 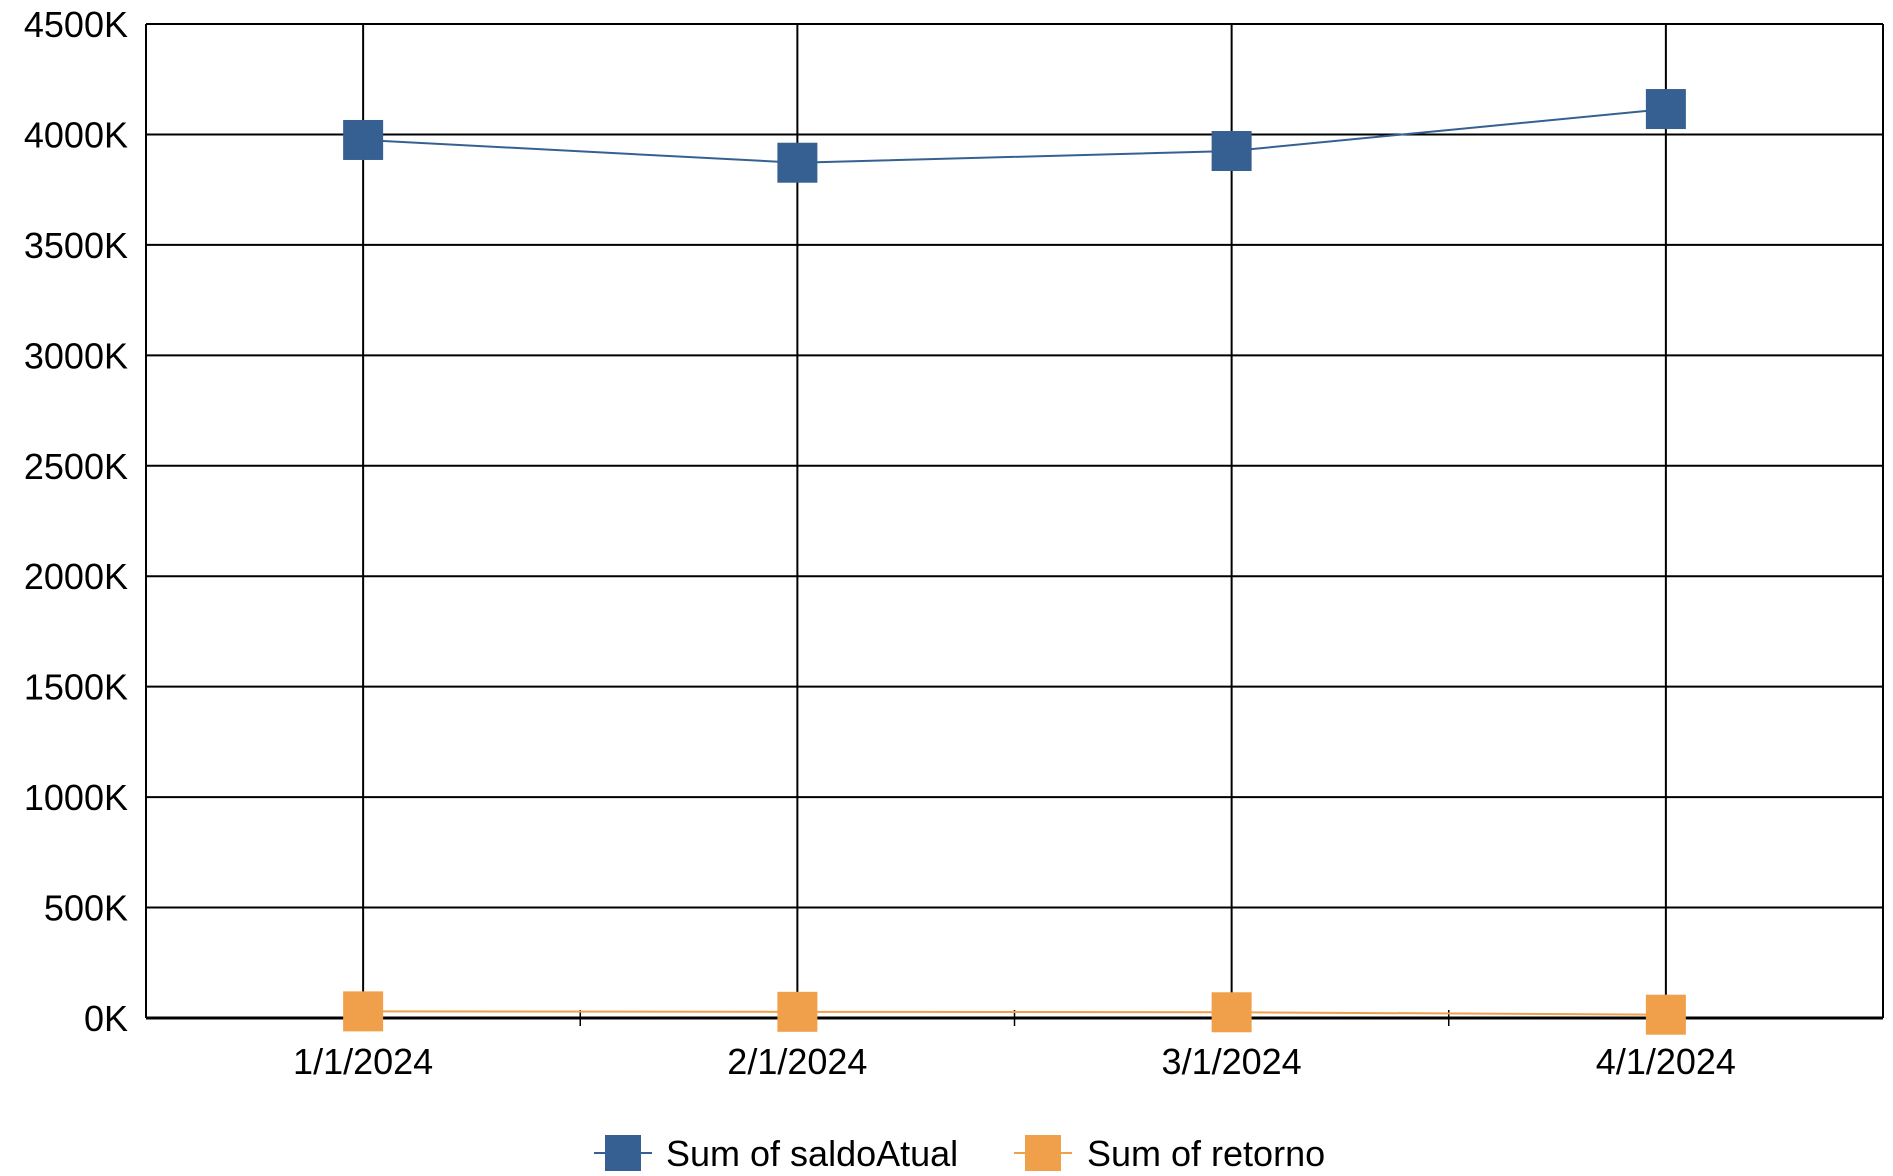 I want to click on x-tick-label: 3/1/2024, so click(x=1232, y=1061).